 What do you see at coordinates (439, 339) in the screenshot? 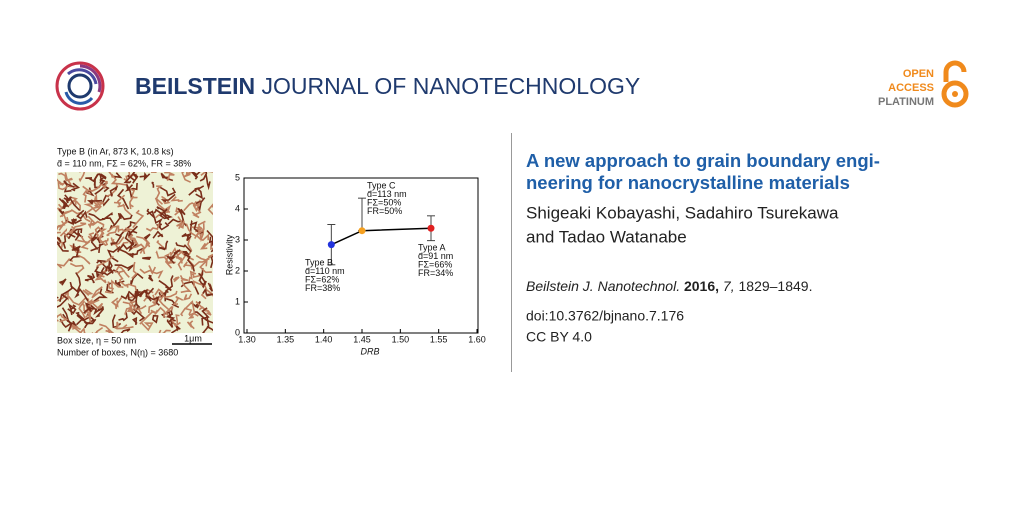
I see `x-tick-label: 1.55` at bounding box center [439, 339].